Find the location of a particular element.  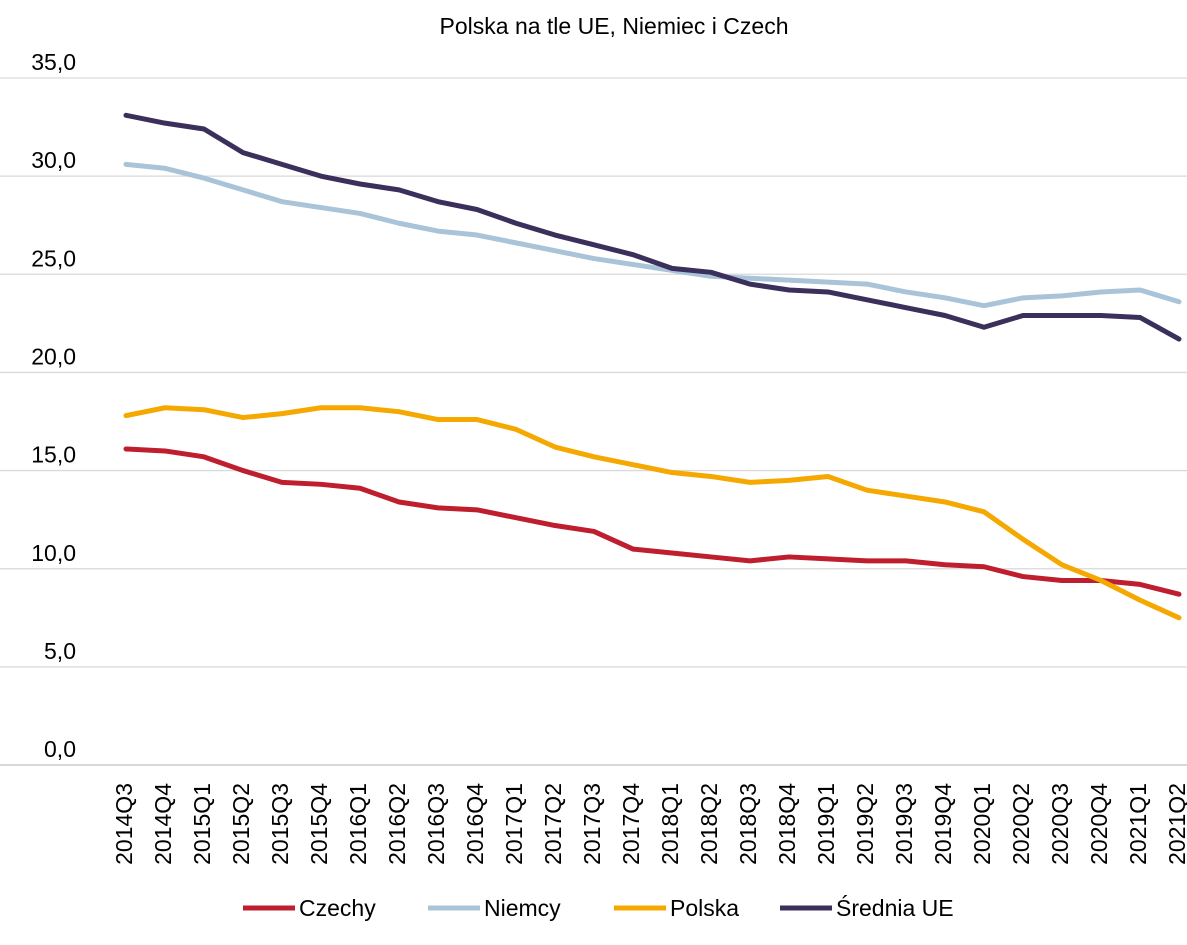

x-tick-label: 2015Q1 is located at coordinates (202, 824).